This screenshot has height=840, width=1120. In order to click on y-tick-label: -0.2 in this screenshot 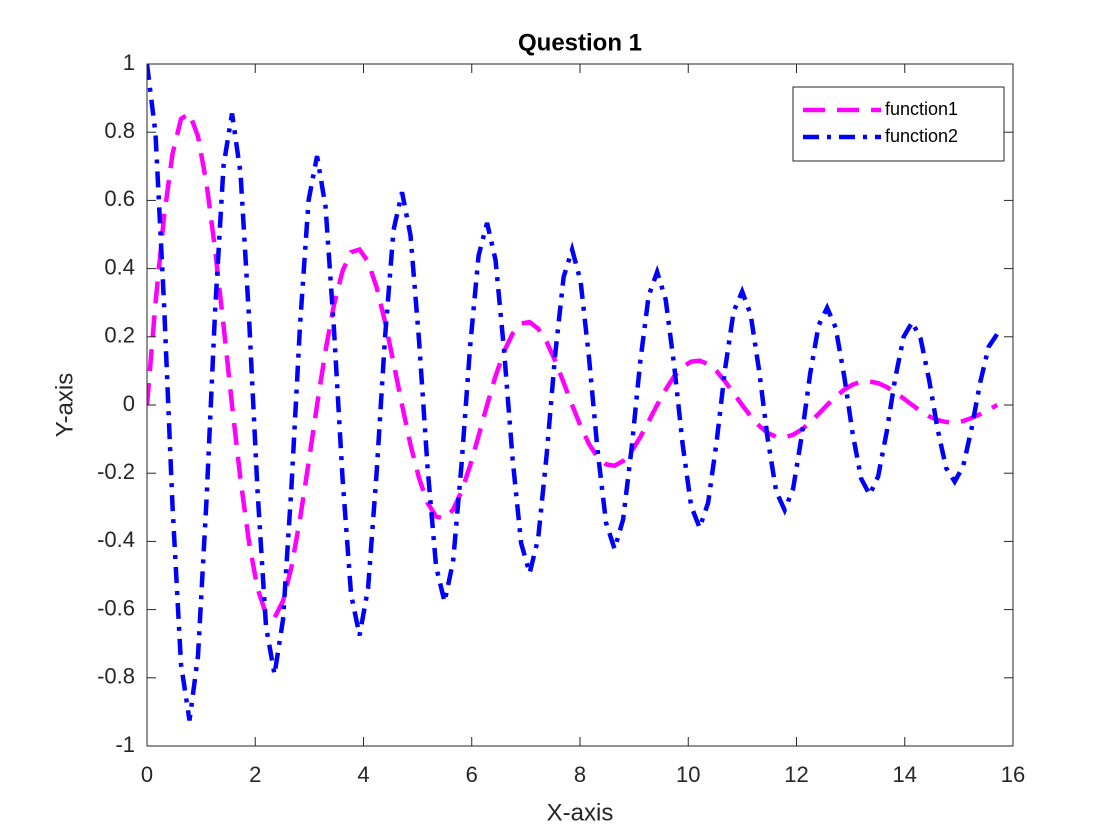, I will do `click(116, 471)`.